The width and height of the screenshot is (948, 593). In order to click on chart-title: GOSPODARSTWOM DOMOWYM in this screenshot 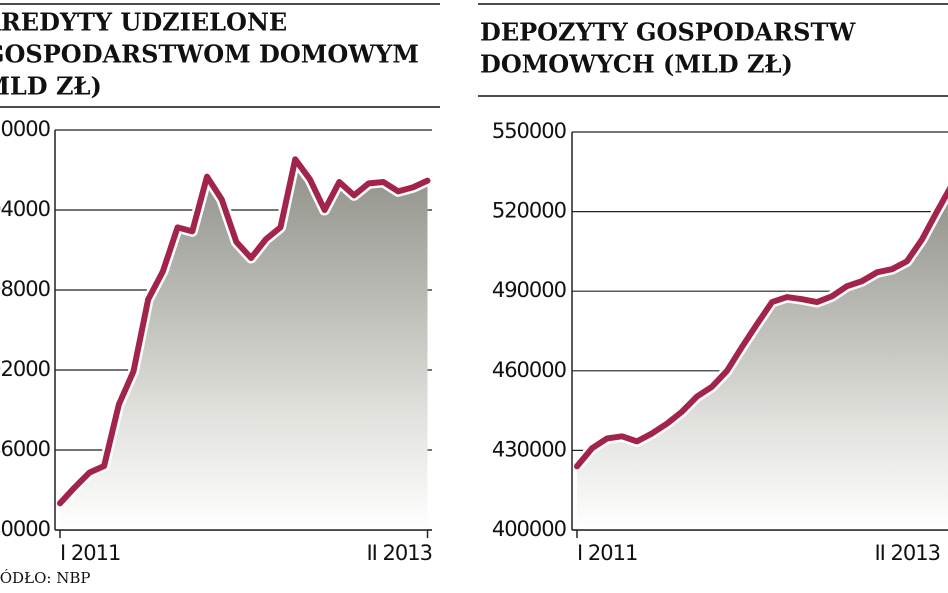, I will do `click(209, 54)`.